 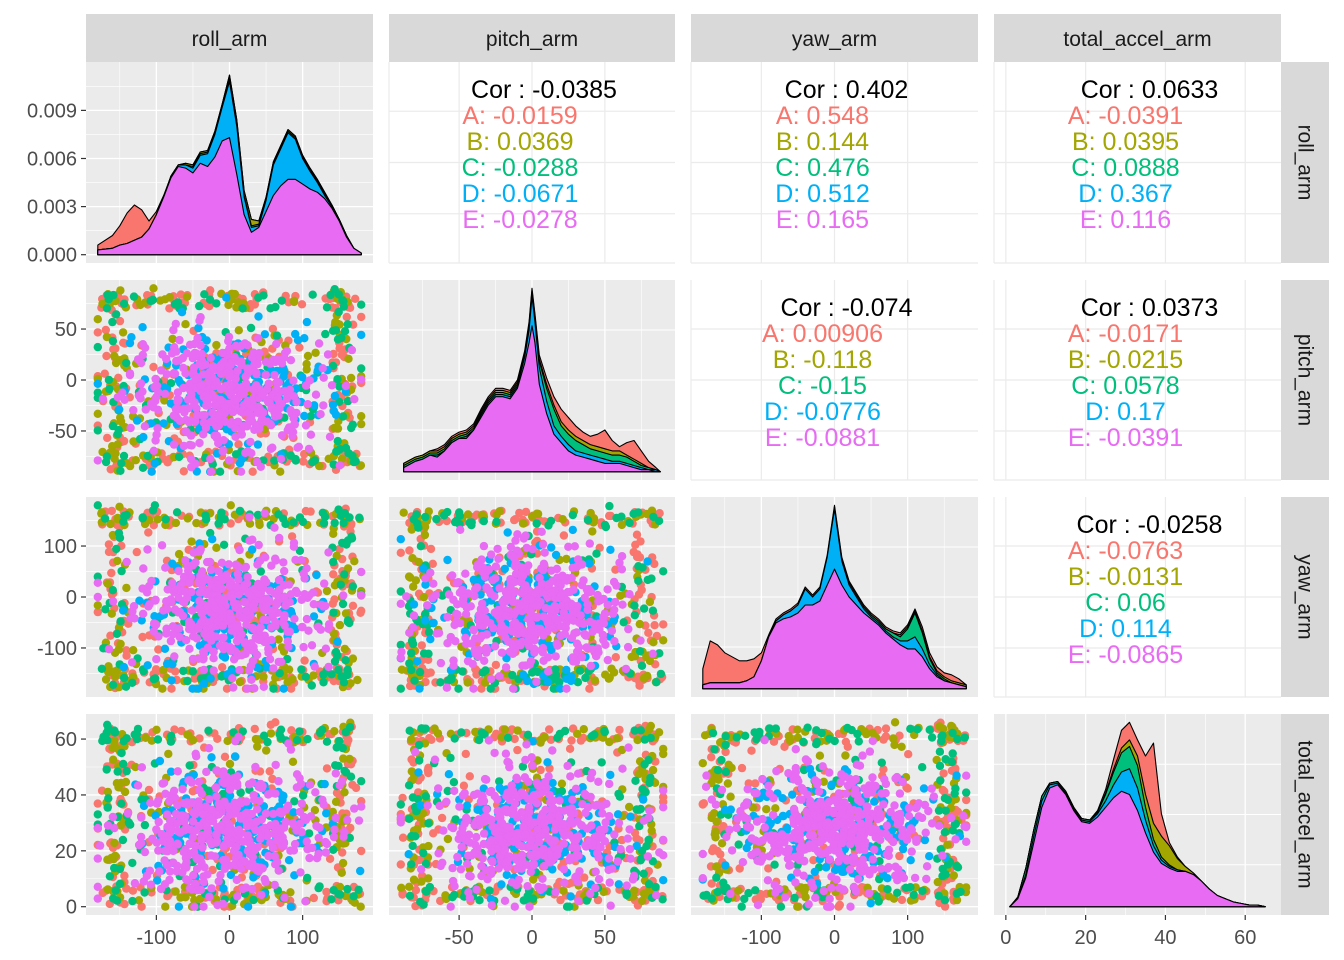 I want to click on correlation-group-A-label: A: 0.00906, so click(x=822, y=334).